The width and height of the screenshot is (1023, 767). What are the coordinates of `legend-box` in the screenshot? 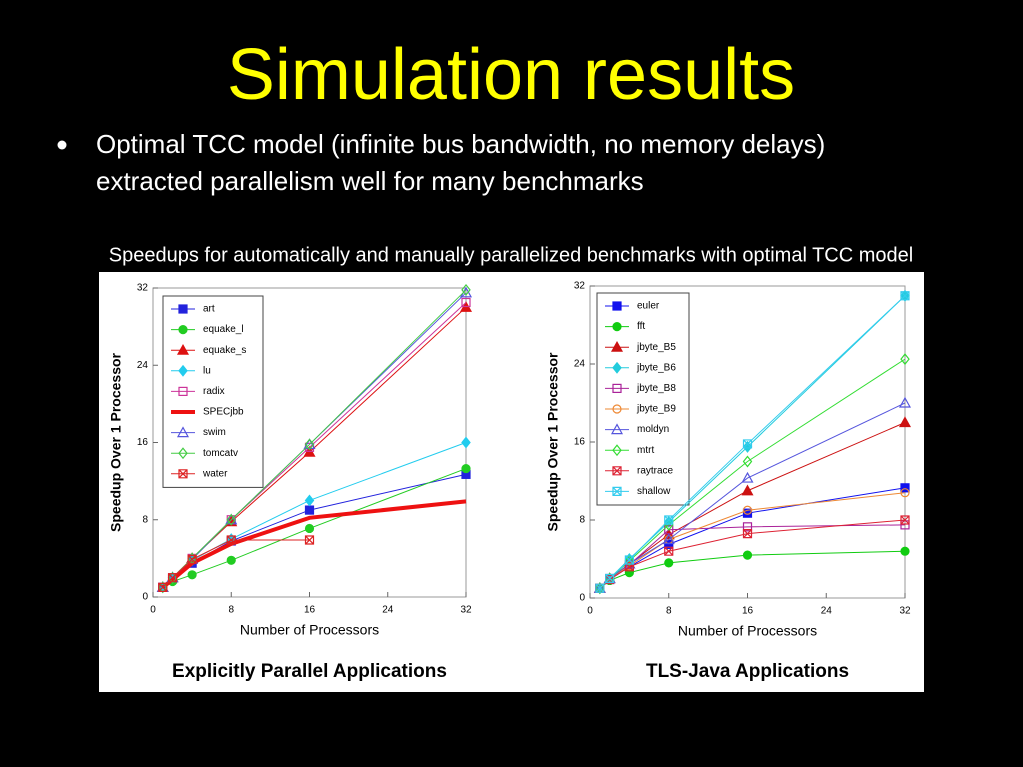 It's located at (643, 399).